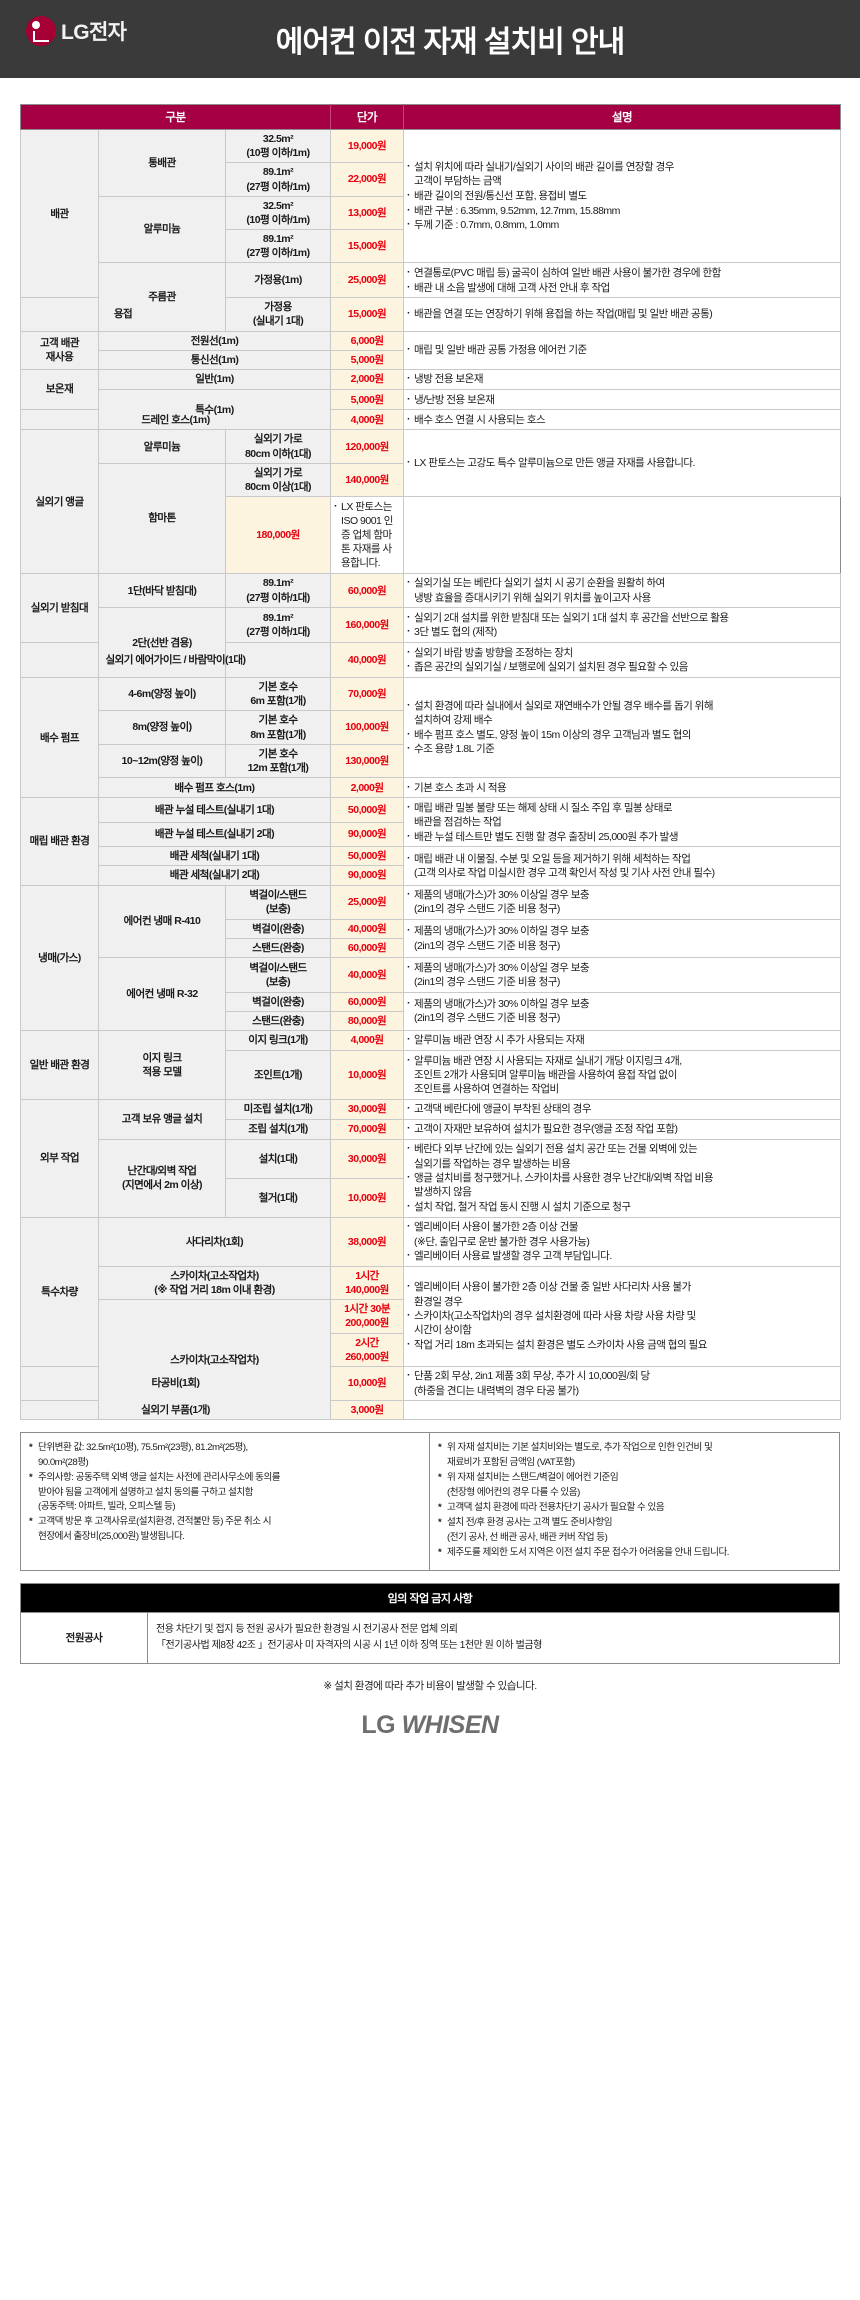 The height and width of the screenshot is (2300, 860). I want to click on cell-category-sub: 10~12m(양정 높이), so click(162, 761).